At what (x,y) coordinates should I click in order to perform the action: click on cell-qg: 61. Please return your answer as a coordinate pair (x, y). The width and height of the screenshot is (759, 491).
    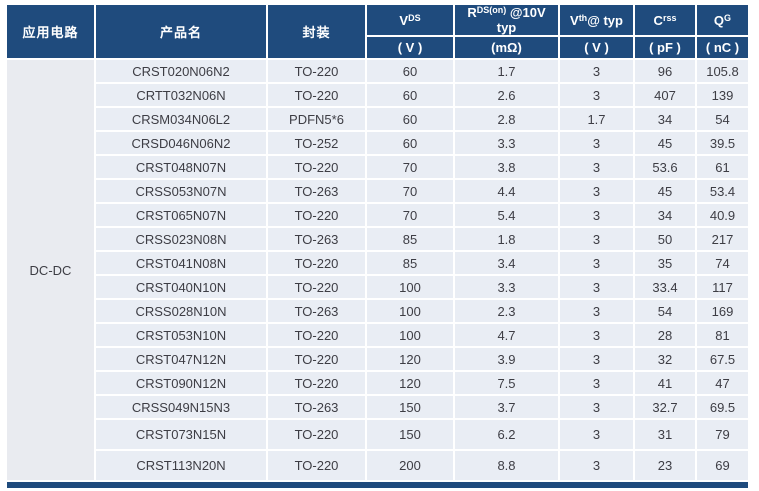
    Looking at the image, I should click on (722, 167).